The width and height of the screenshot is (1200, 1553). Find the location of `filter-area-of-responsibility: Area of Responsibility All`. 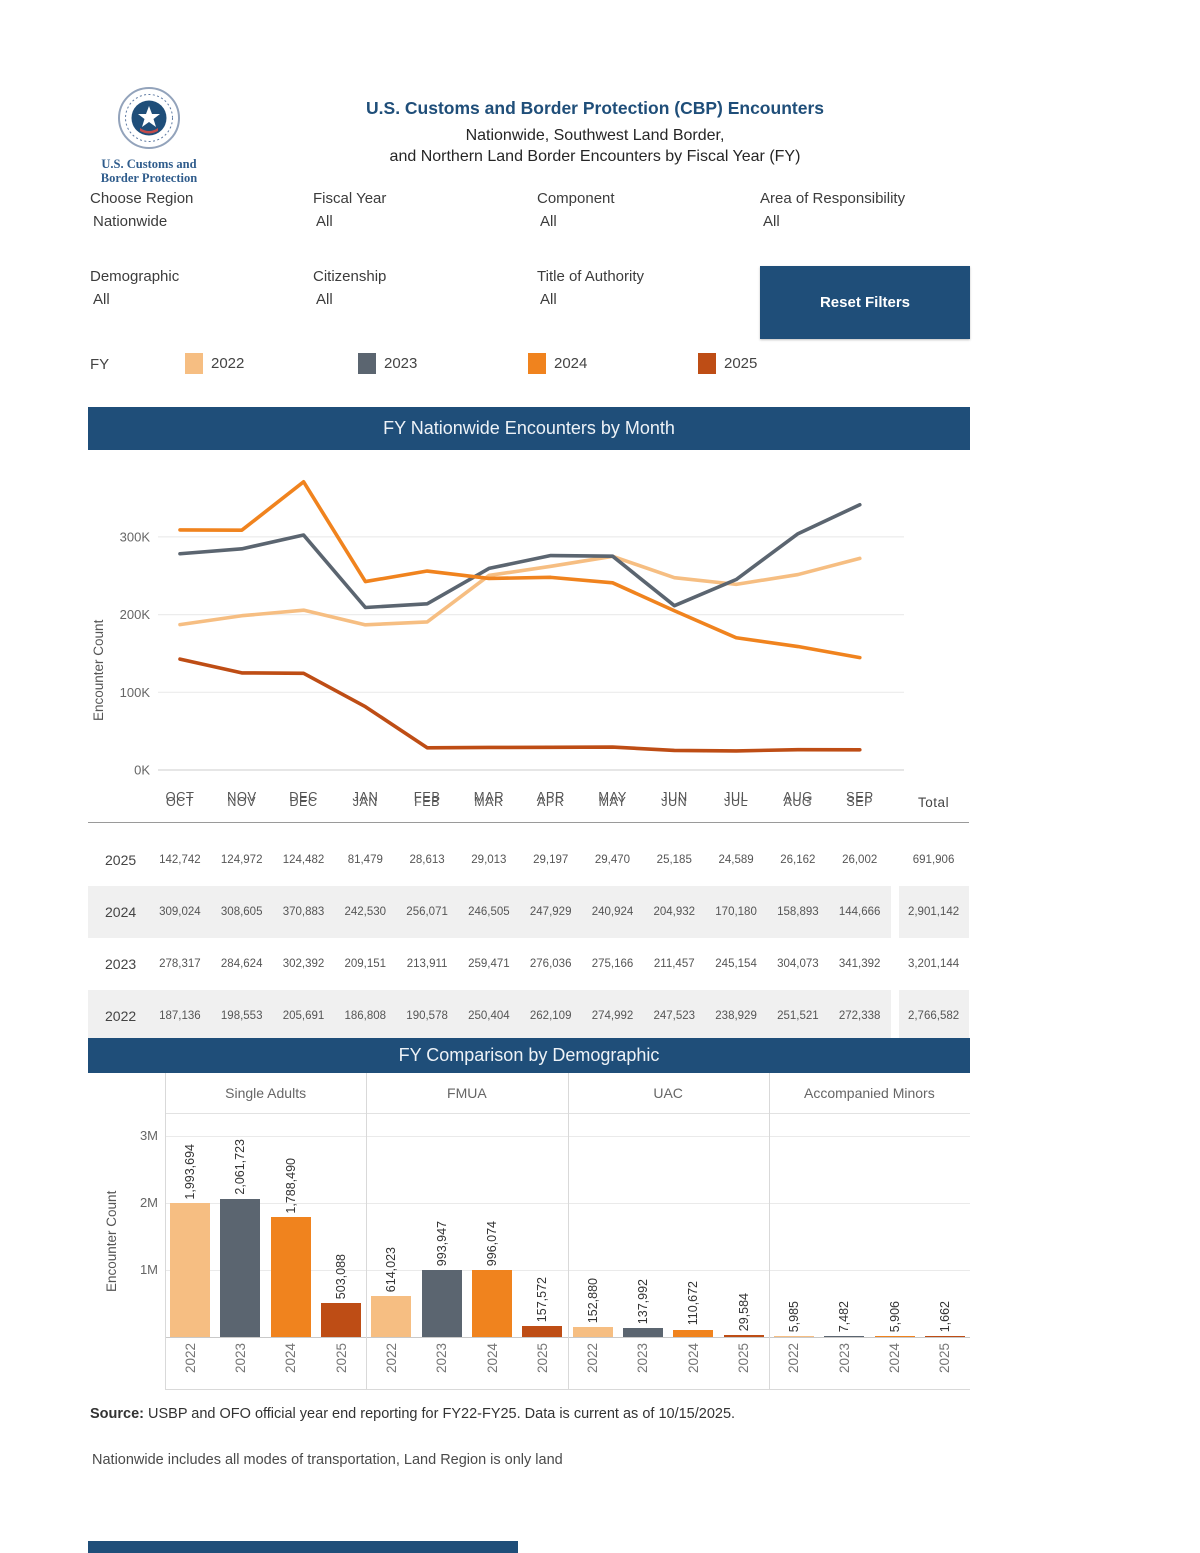

filter-area-of-responsibility: Area of Responsibility All is located at coordinates (865, 210).